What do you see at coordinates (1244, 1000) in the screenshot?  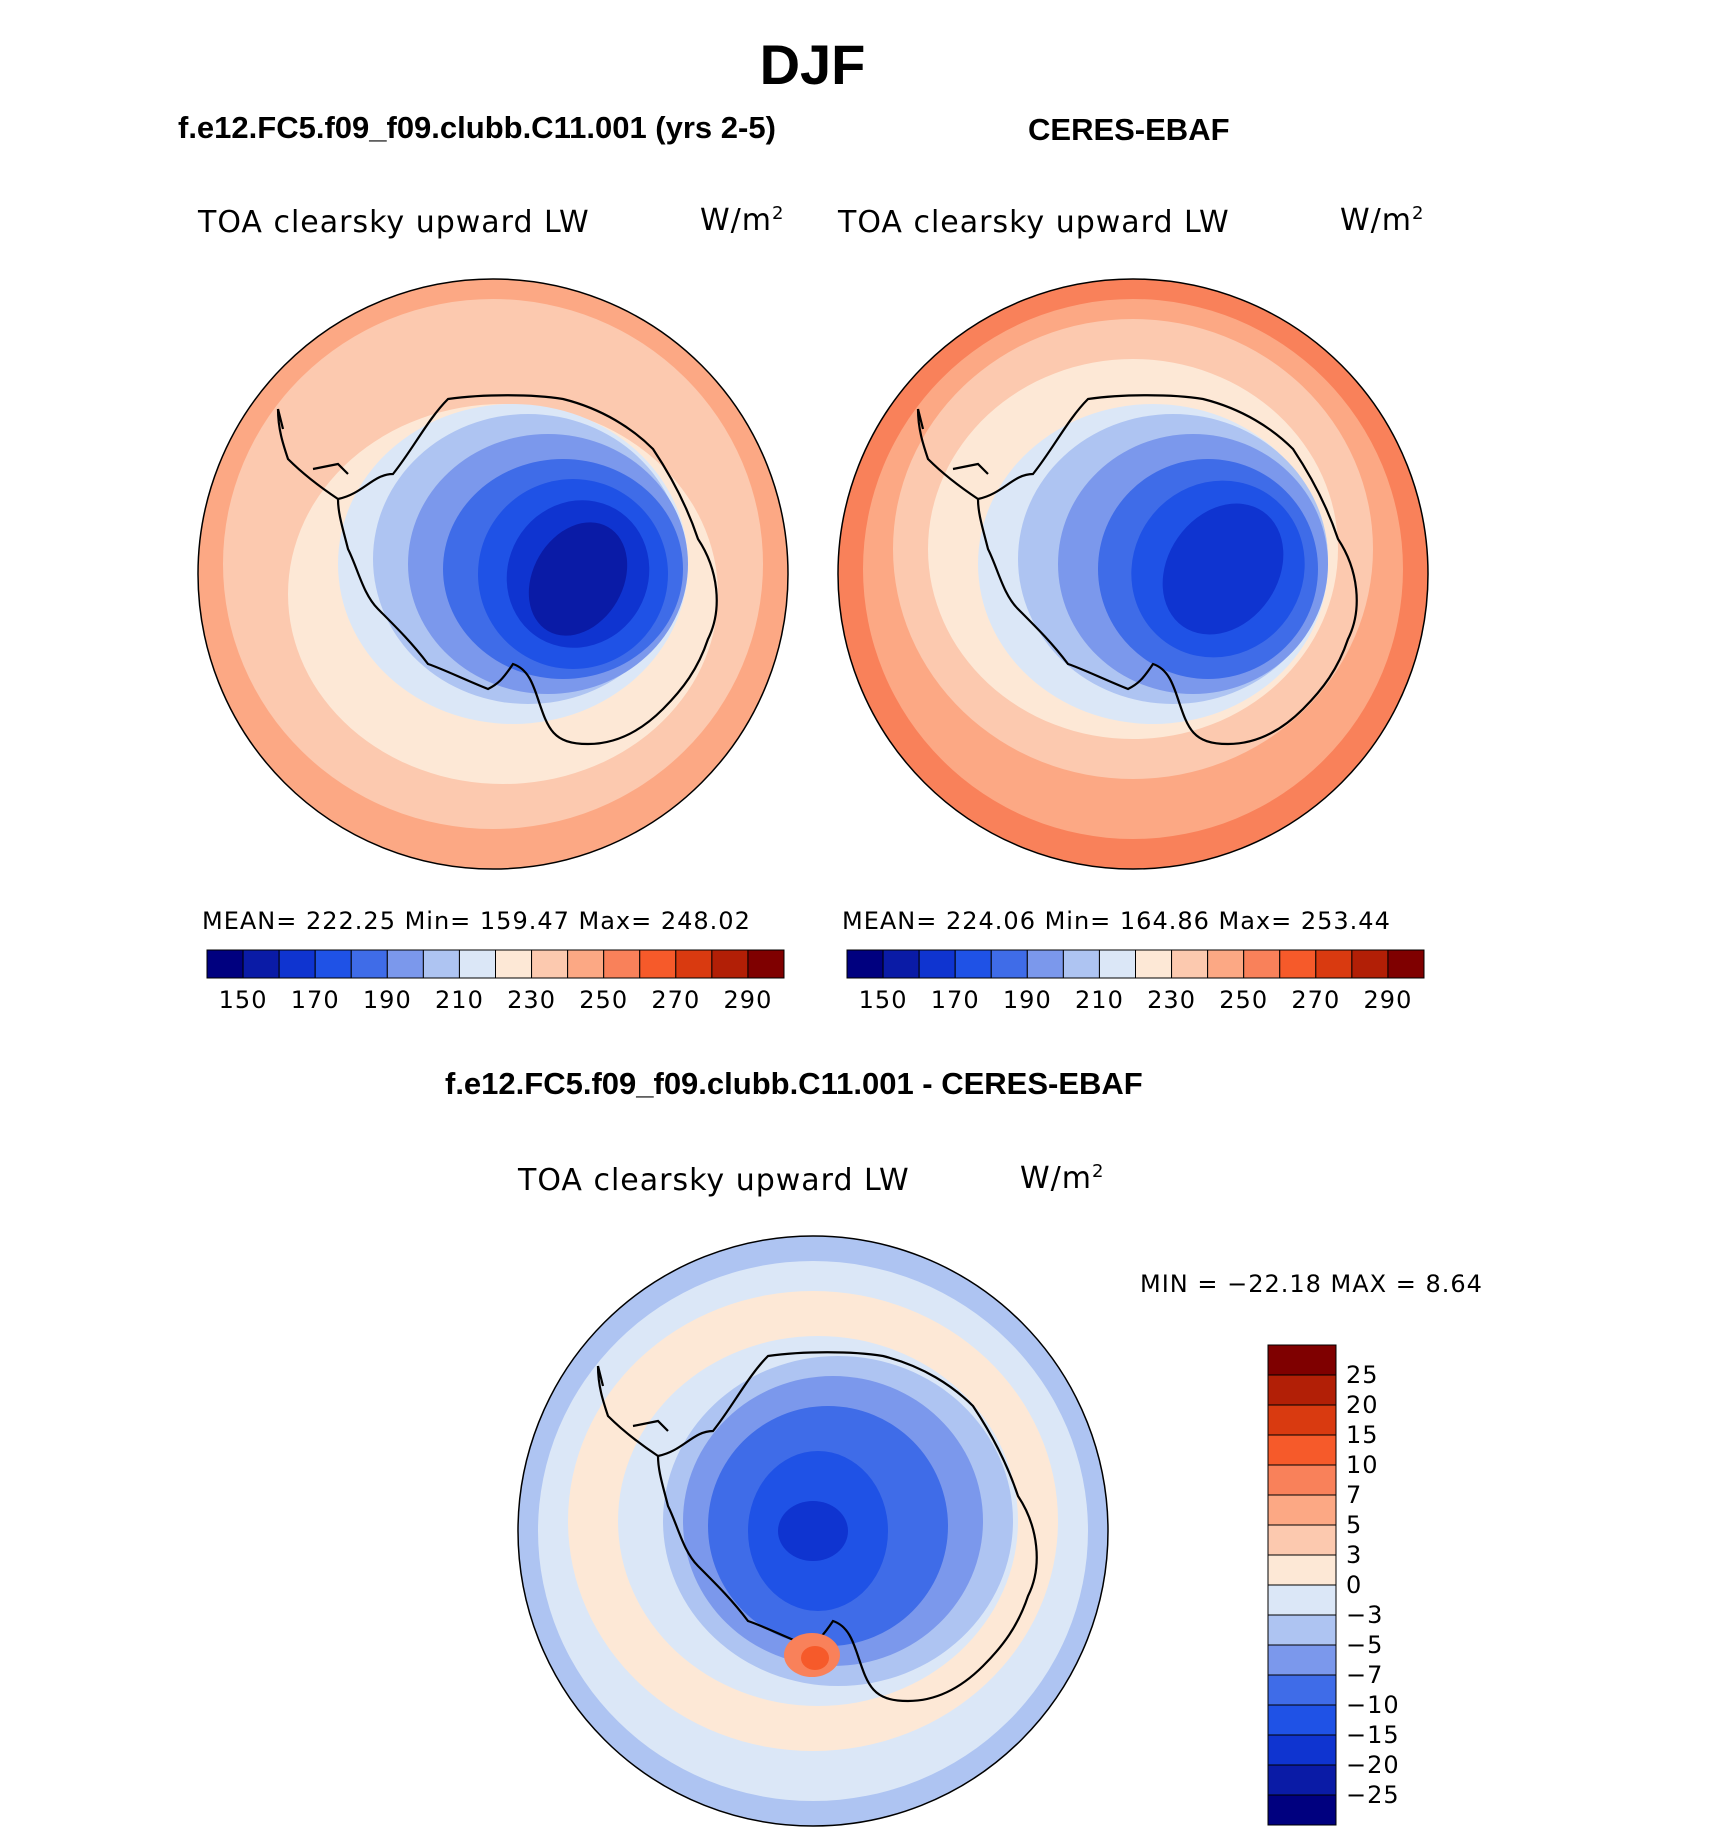 I see `colorbar-2-tick-label: 250` at bounding box center [1244, 1000].